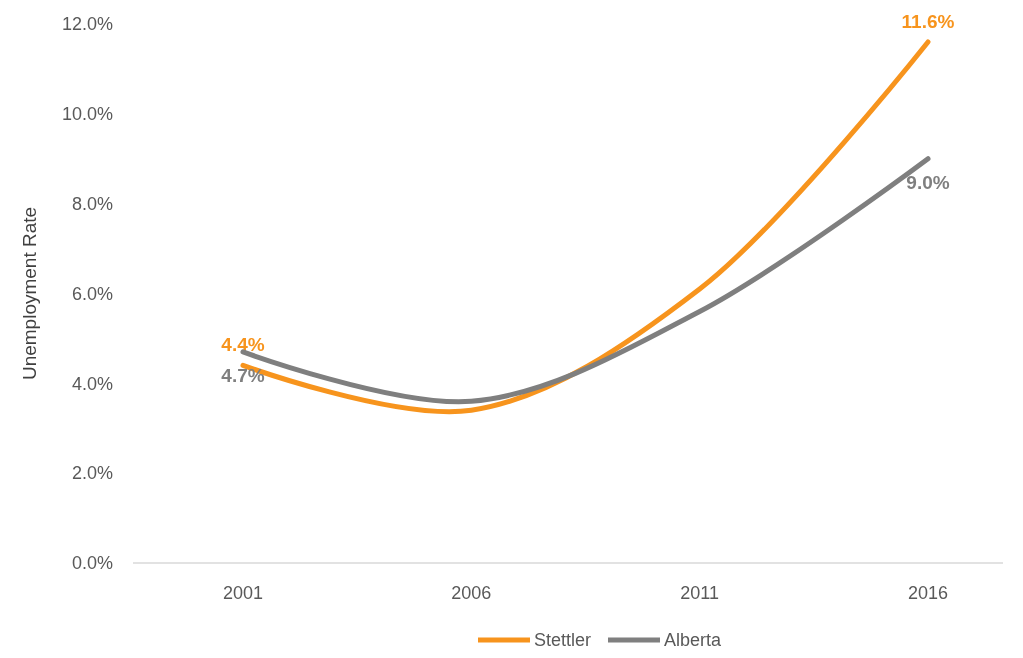  Describe the element at coordinates (92, 563) in the screenshot. I see `y-tick-label: 0.0%` at that location.